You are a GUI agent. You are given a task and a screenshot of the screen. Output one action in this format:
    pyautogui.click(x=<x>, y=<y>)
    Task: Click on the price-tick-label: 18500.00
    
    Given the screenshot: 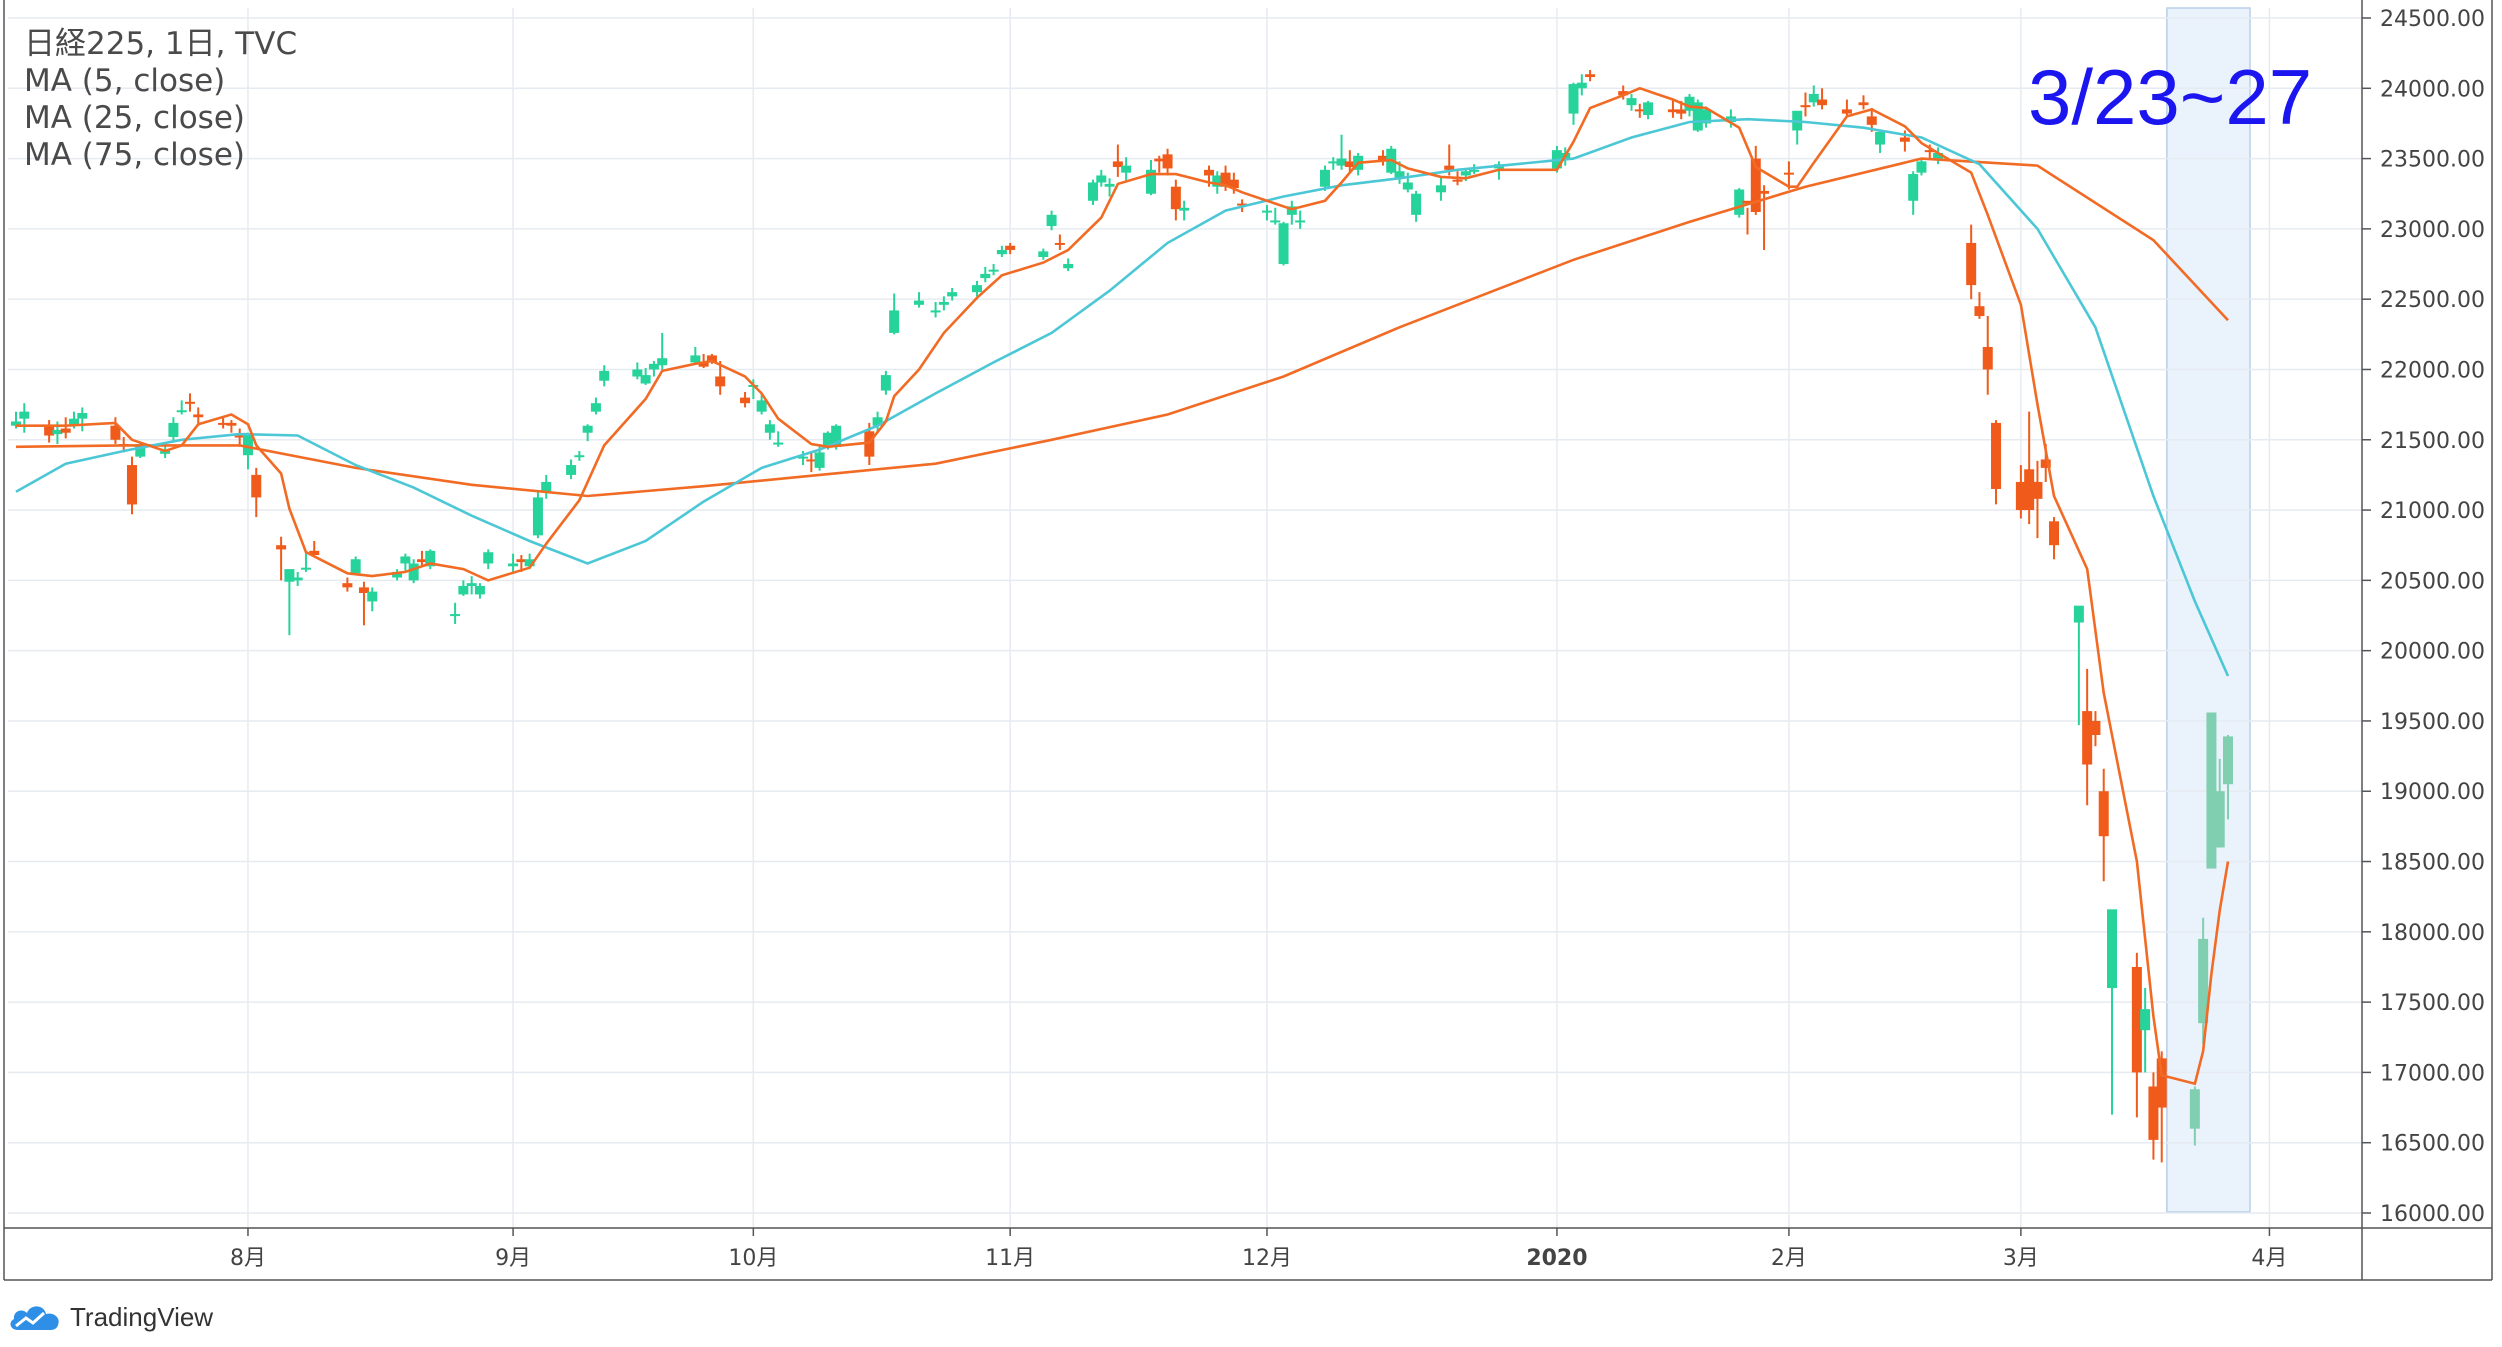 What is the action you would take?
    pyautogui.click(x=2432, y=863)
    